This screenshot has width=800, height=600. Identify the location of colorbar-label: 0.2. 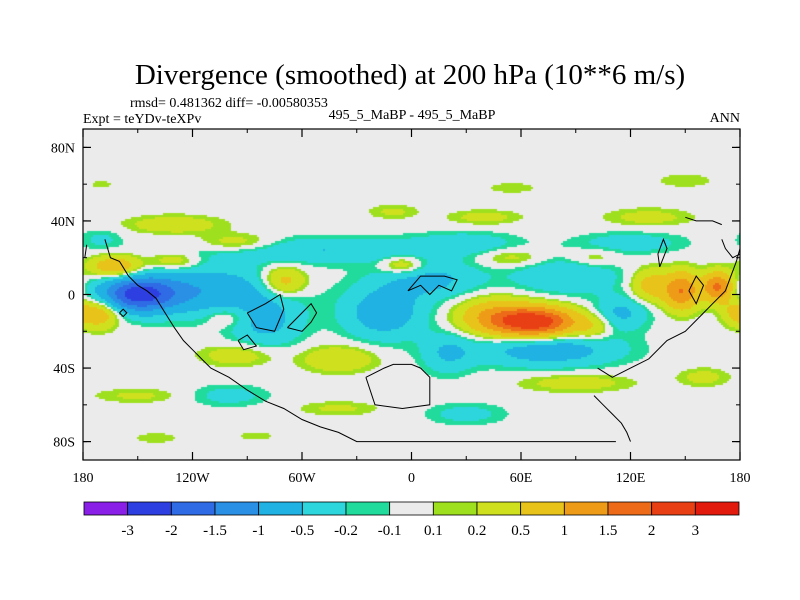
(477, 531).